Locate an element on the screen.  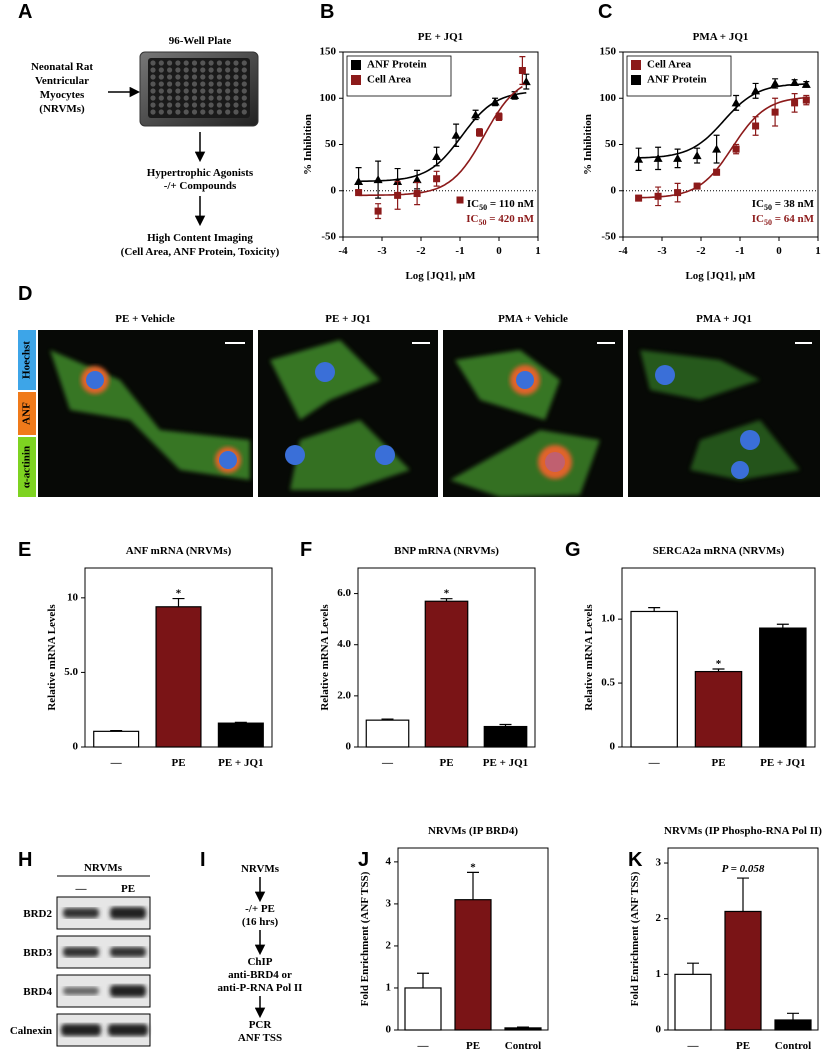
chart-title: NRVMs (IP Phospho-RNA Pol II) is located at coordinates (743, 831).